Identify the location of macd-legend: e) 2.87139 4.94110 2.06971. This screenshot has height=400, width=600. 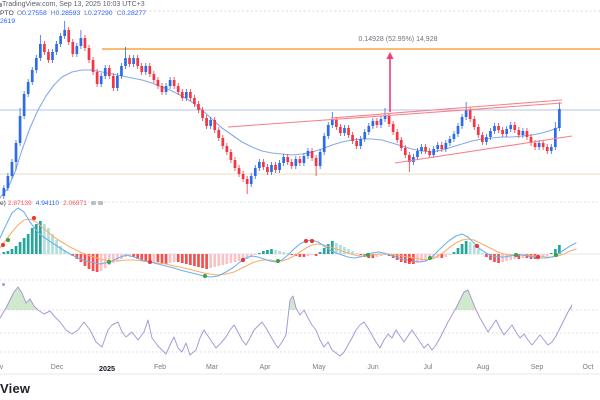
(52, 203).